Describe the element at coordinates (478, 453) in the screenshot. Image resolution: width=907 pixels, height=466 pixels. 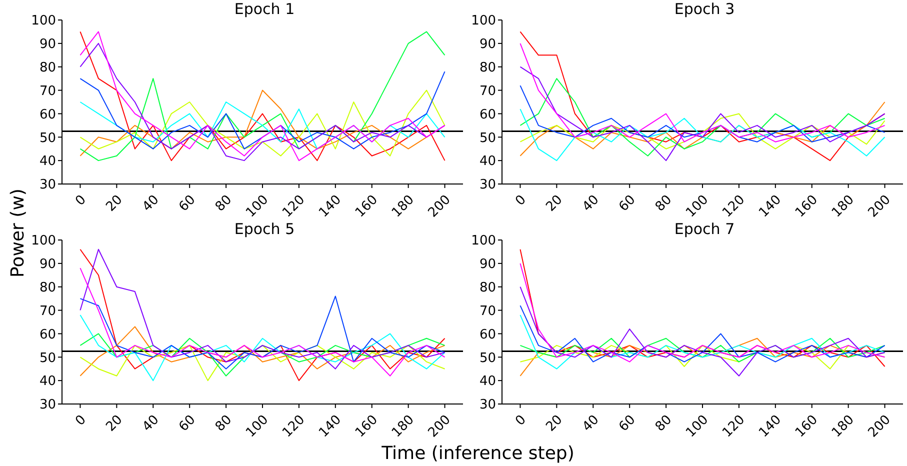
I see `x-axis-title: Time (inference step)` at that location.